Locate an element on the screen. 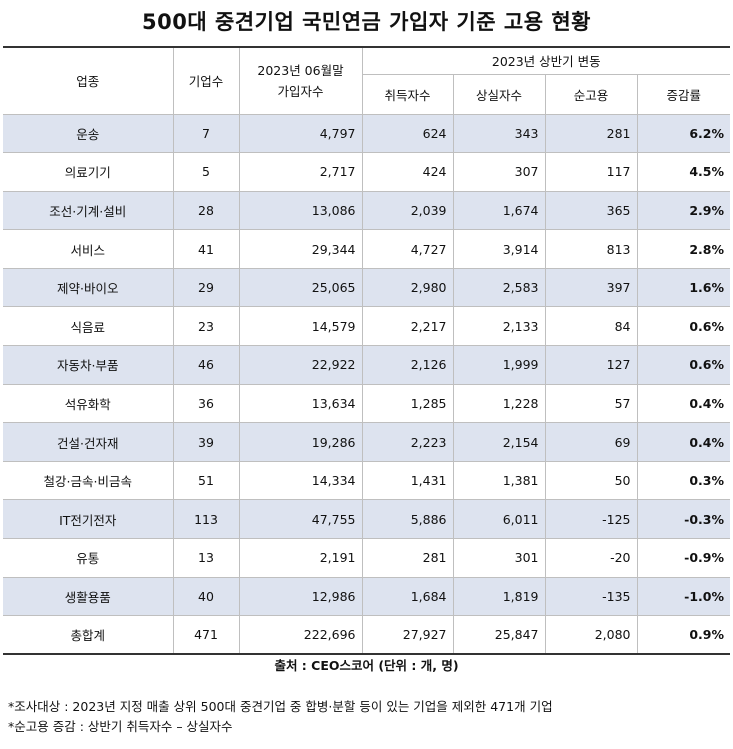  cell-acquired: 2,126 is located at coordinates (407, 365).